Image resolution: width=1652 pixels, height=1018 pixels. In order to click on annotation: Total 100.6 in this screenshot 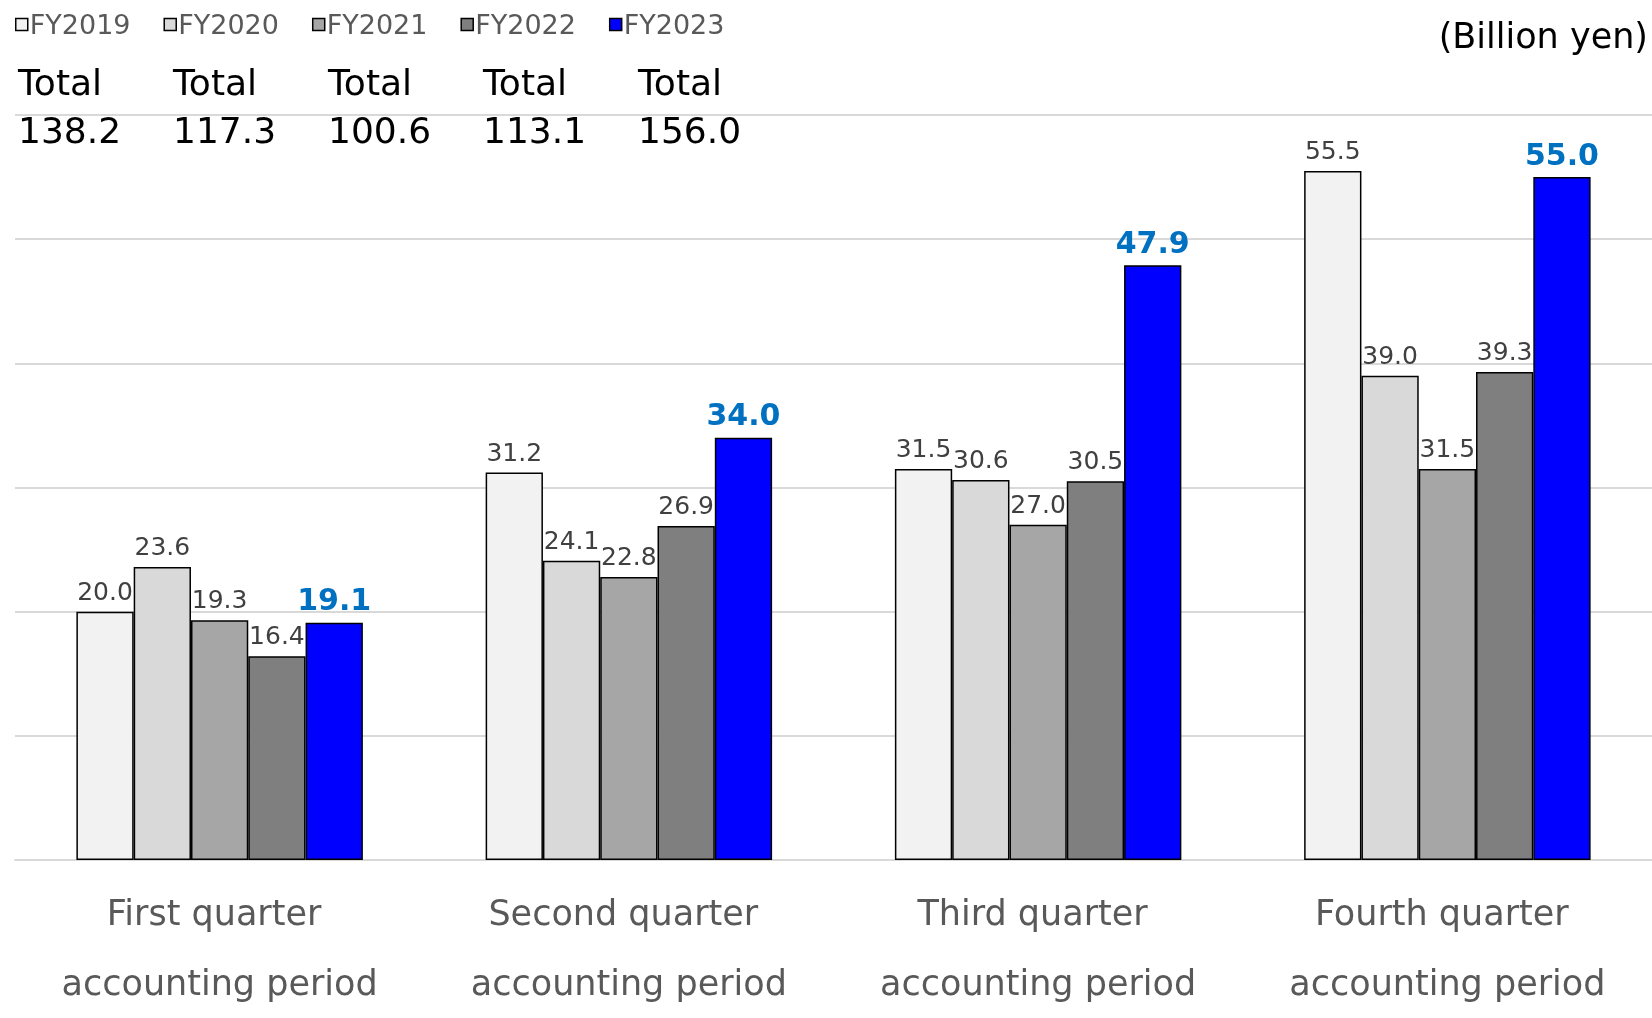, I will do `click(379, 106)`.